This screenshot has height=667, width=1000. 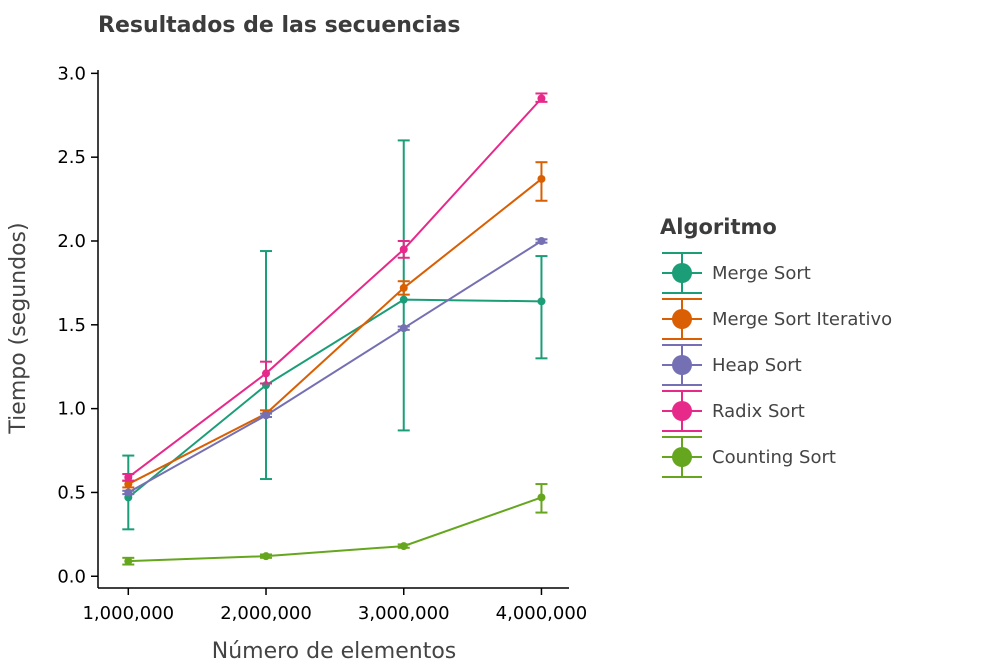 What do you see at coordinates (71, 576) in the screenshot?
I see `y-tick-label: 0.0` at bounding box center [71, 576].